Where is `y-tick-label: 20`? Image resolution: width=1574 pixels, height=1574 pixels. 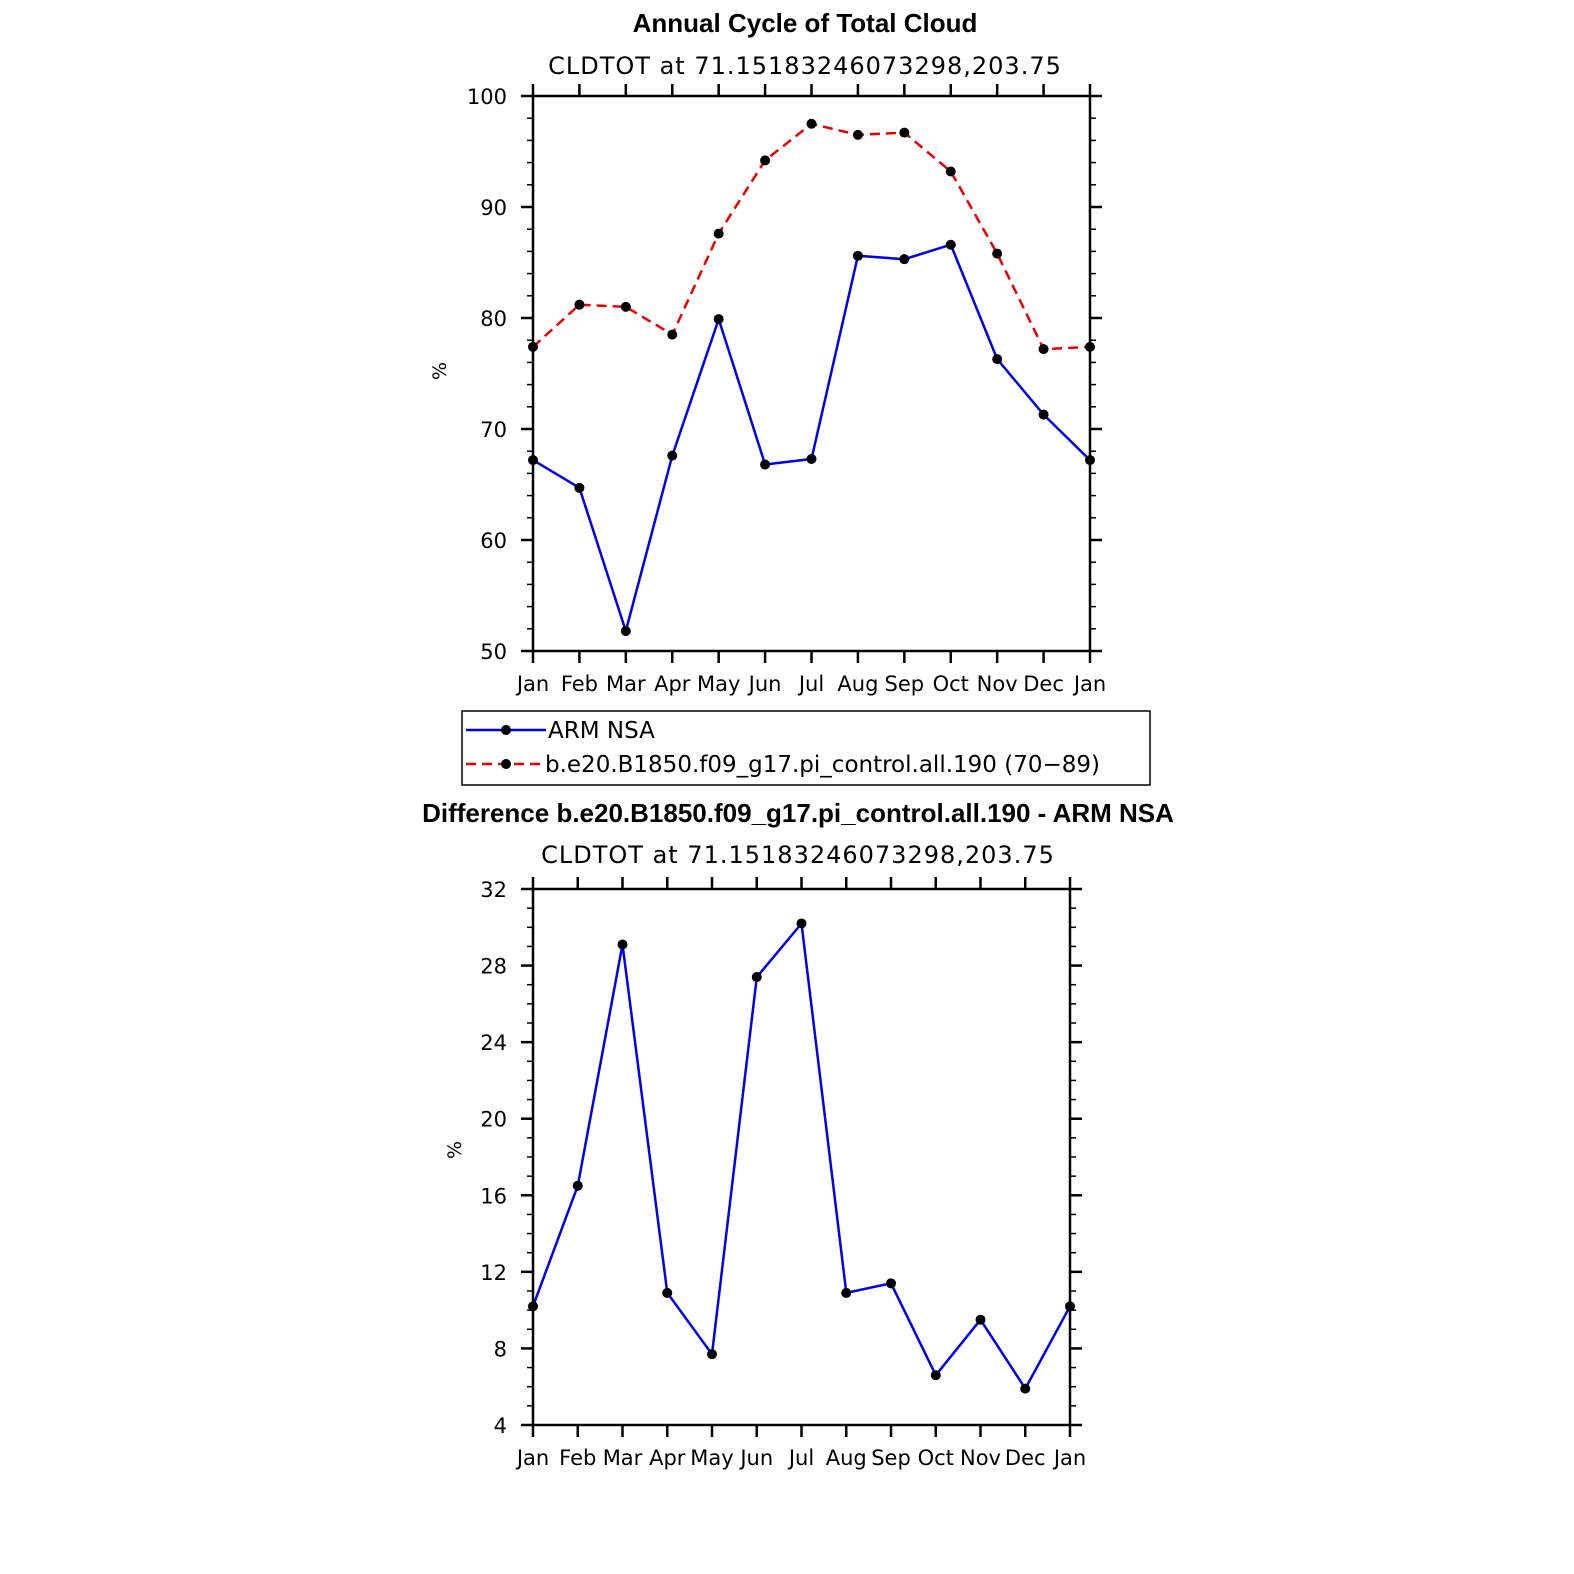 y-tick-label: 20 is located at coordinates (493, 1120).